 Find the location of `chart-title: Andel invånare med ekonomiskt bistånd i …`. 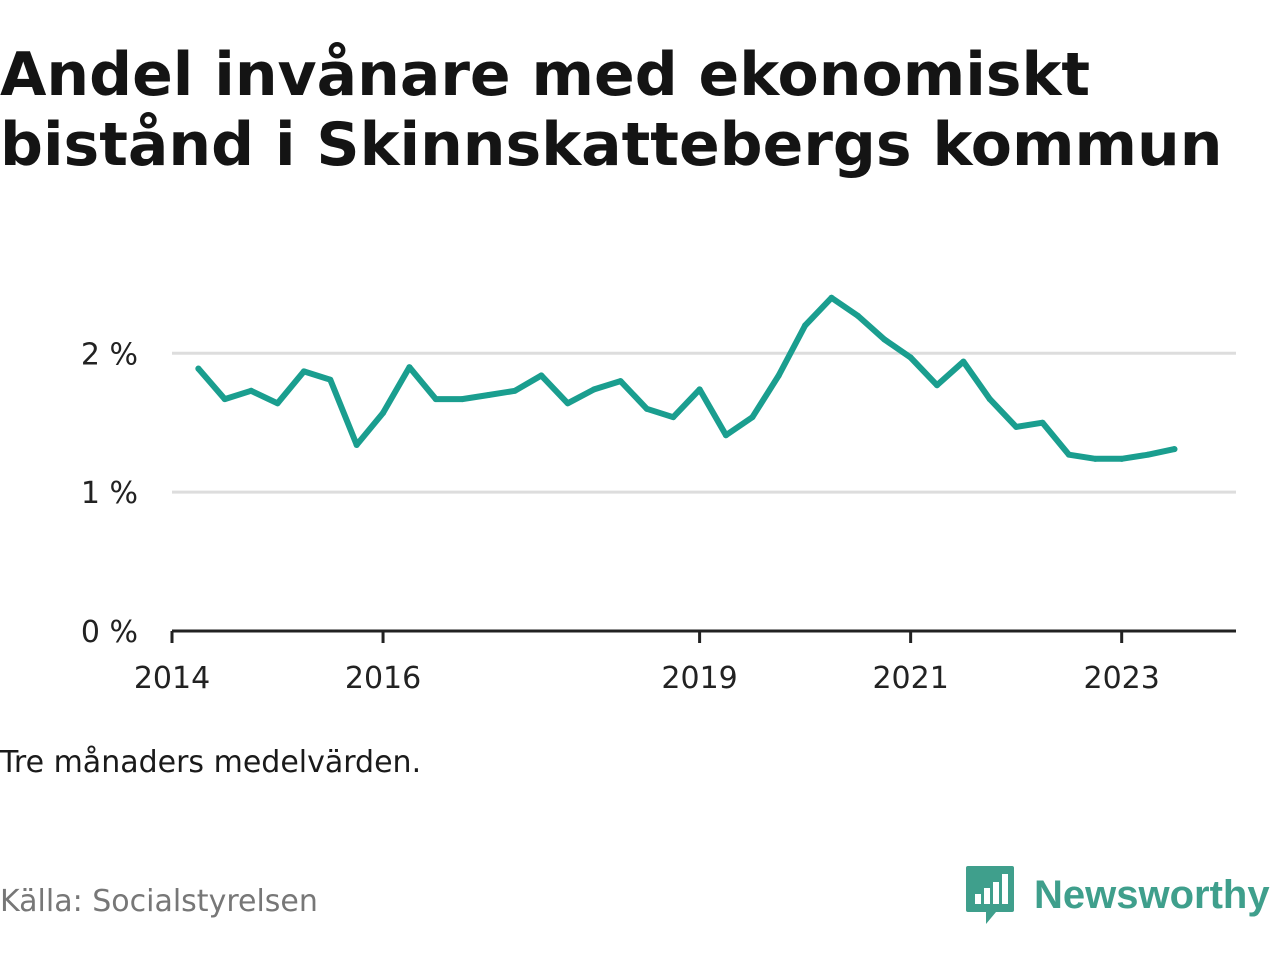

chart-title: Andel invånare med ekonomiskt bistånd i … is located at coordinates (611, 110).